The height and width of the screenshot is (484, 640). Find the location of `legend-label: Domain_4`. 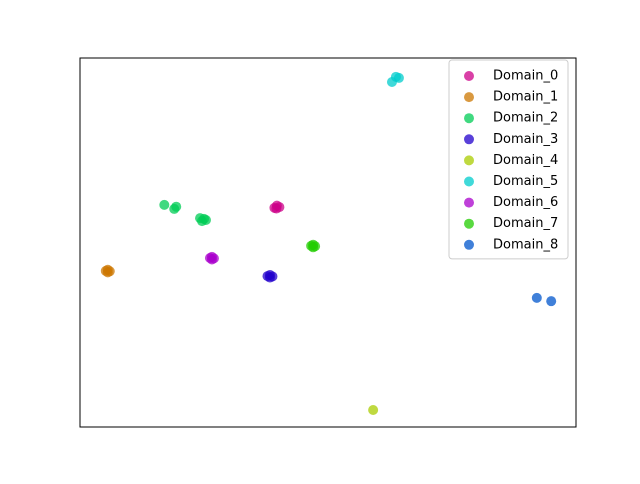

legend-label: Domain_4 is located at coordinates (525, 160).